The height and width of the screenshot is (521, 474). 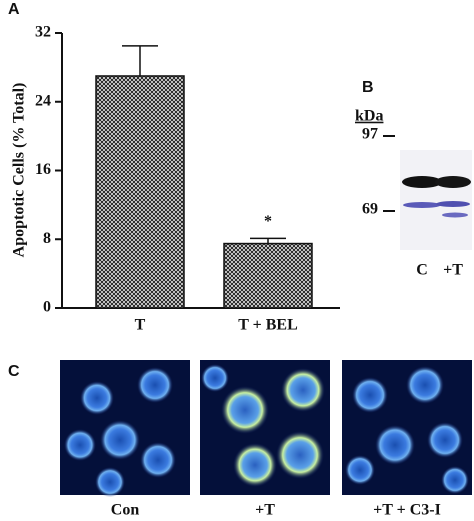 I want to click on y-tick-label: 0, so click(x=47, y=307).